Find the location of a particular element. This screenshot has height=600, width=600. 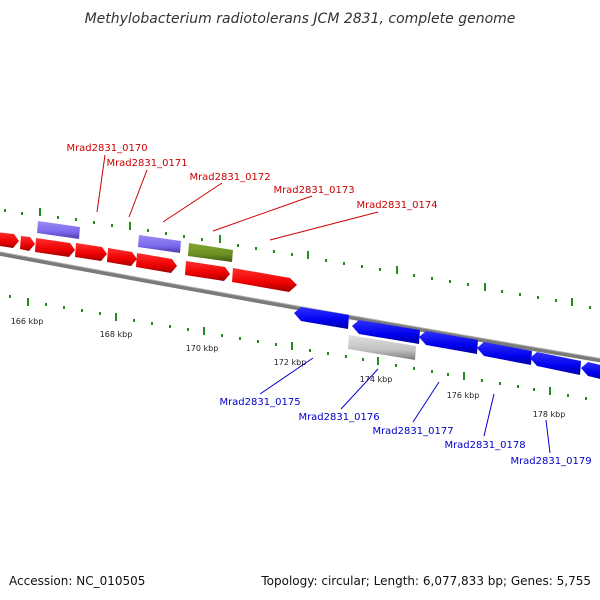

gene-label-0172: Mrad2831_0172 is located at coordinates (229, 177).